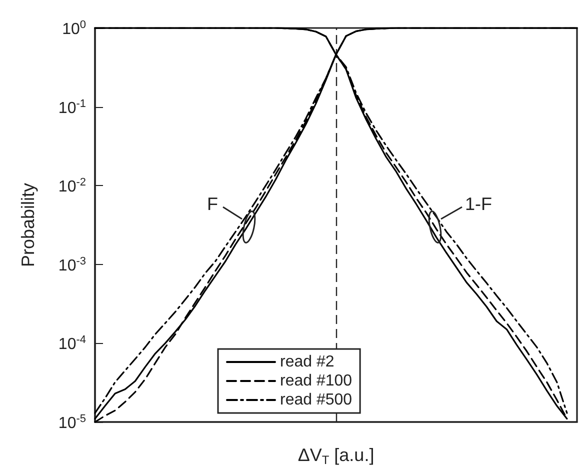 The height and width of the screenshot is (471, 581). Describe the element at coordinates (316, 400) in the screenshot. I see `legend-label: read #500` at that location.